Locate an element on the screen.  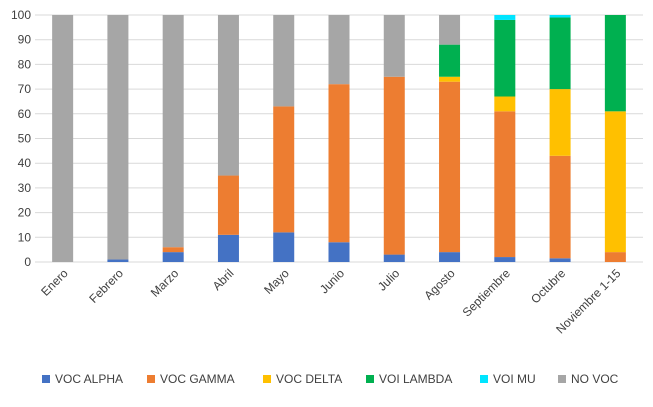
y-tick-label: 30 is located at coordinates (25, 188).